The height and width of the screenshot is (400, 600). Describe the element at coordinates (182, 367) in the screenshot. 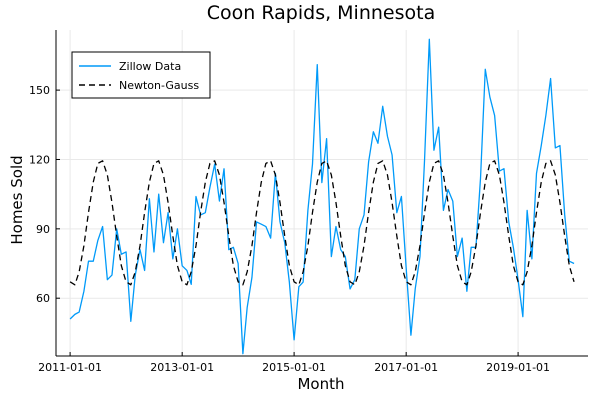

I see `x-tick-label: 2013-01-01` at that location.